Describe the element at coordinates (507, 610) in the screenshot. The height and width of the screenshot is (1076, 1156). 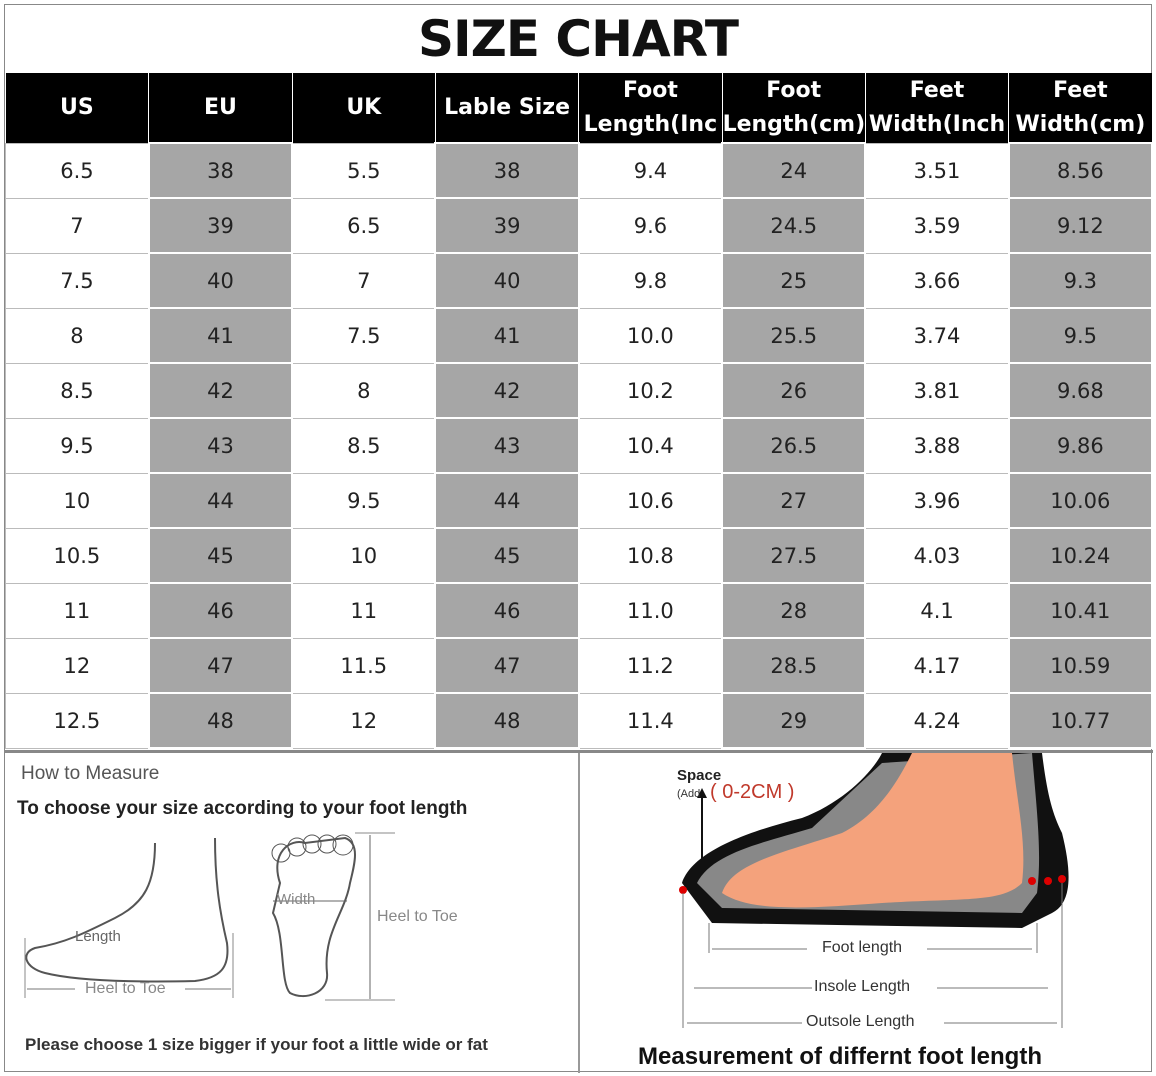
I see `table-cell: 46` at that location.